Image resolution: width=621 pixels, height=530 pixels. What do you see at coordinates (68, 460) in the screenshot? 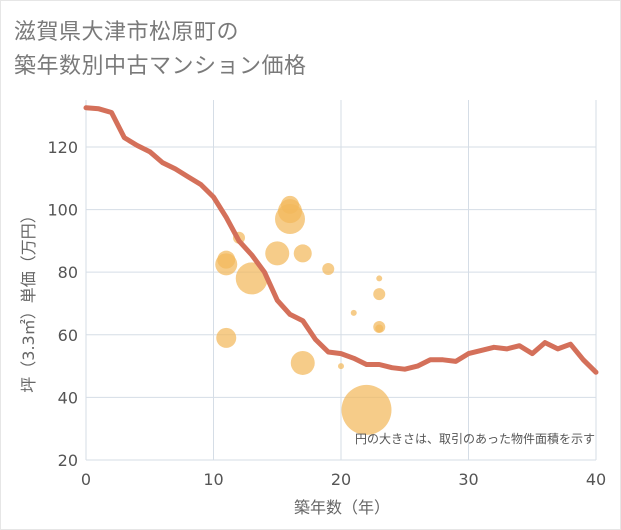
I see `y-tick-label: 20` at bounding box center [68, 460].